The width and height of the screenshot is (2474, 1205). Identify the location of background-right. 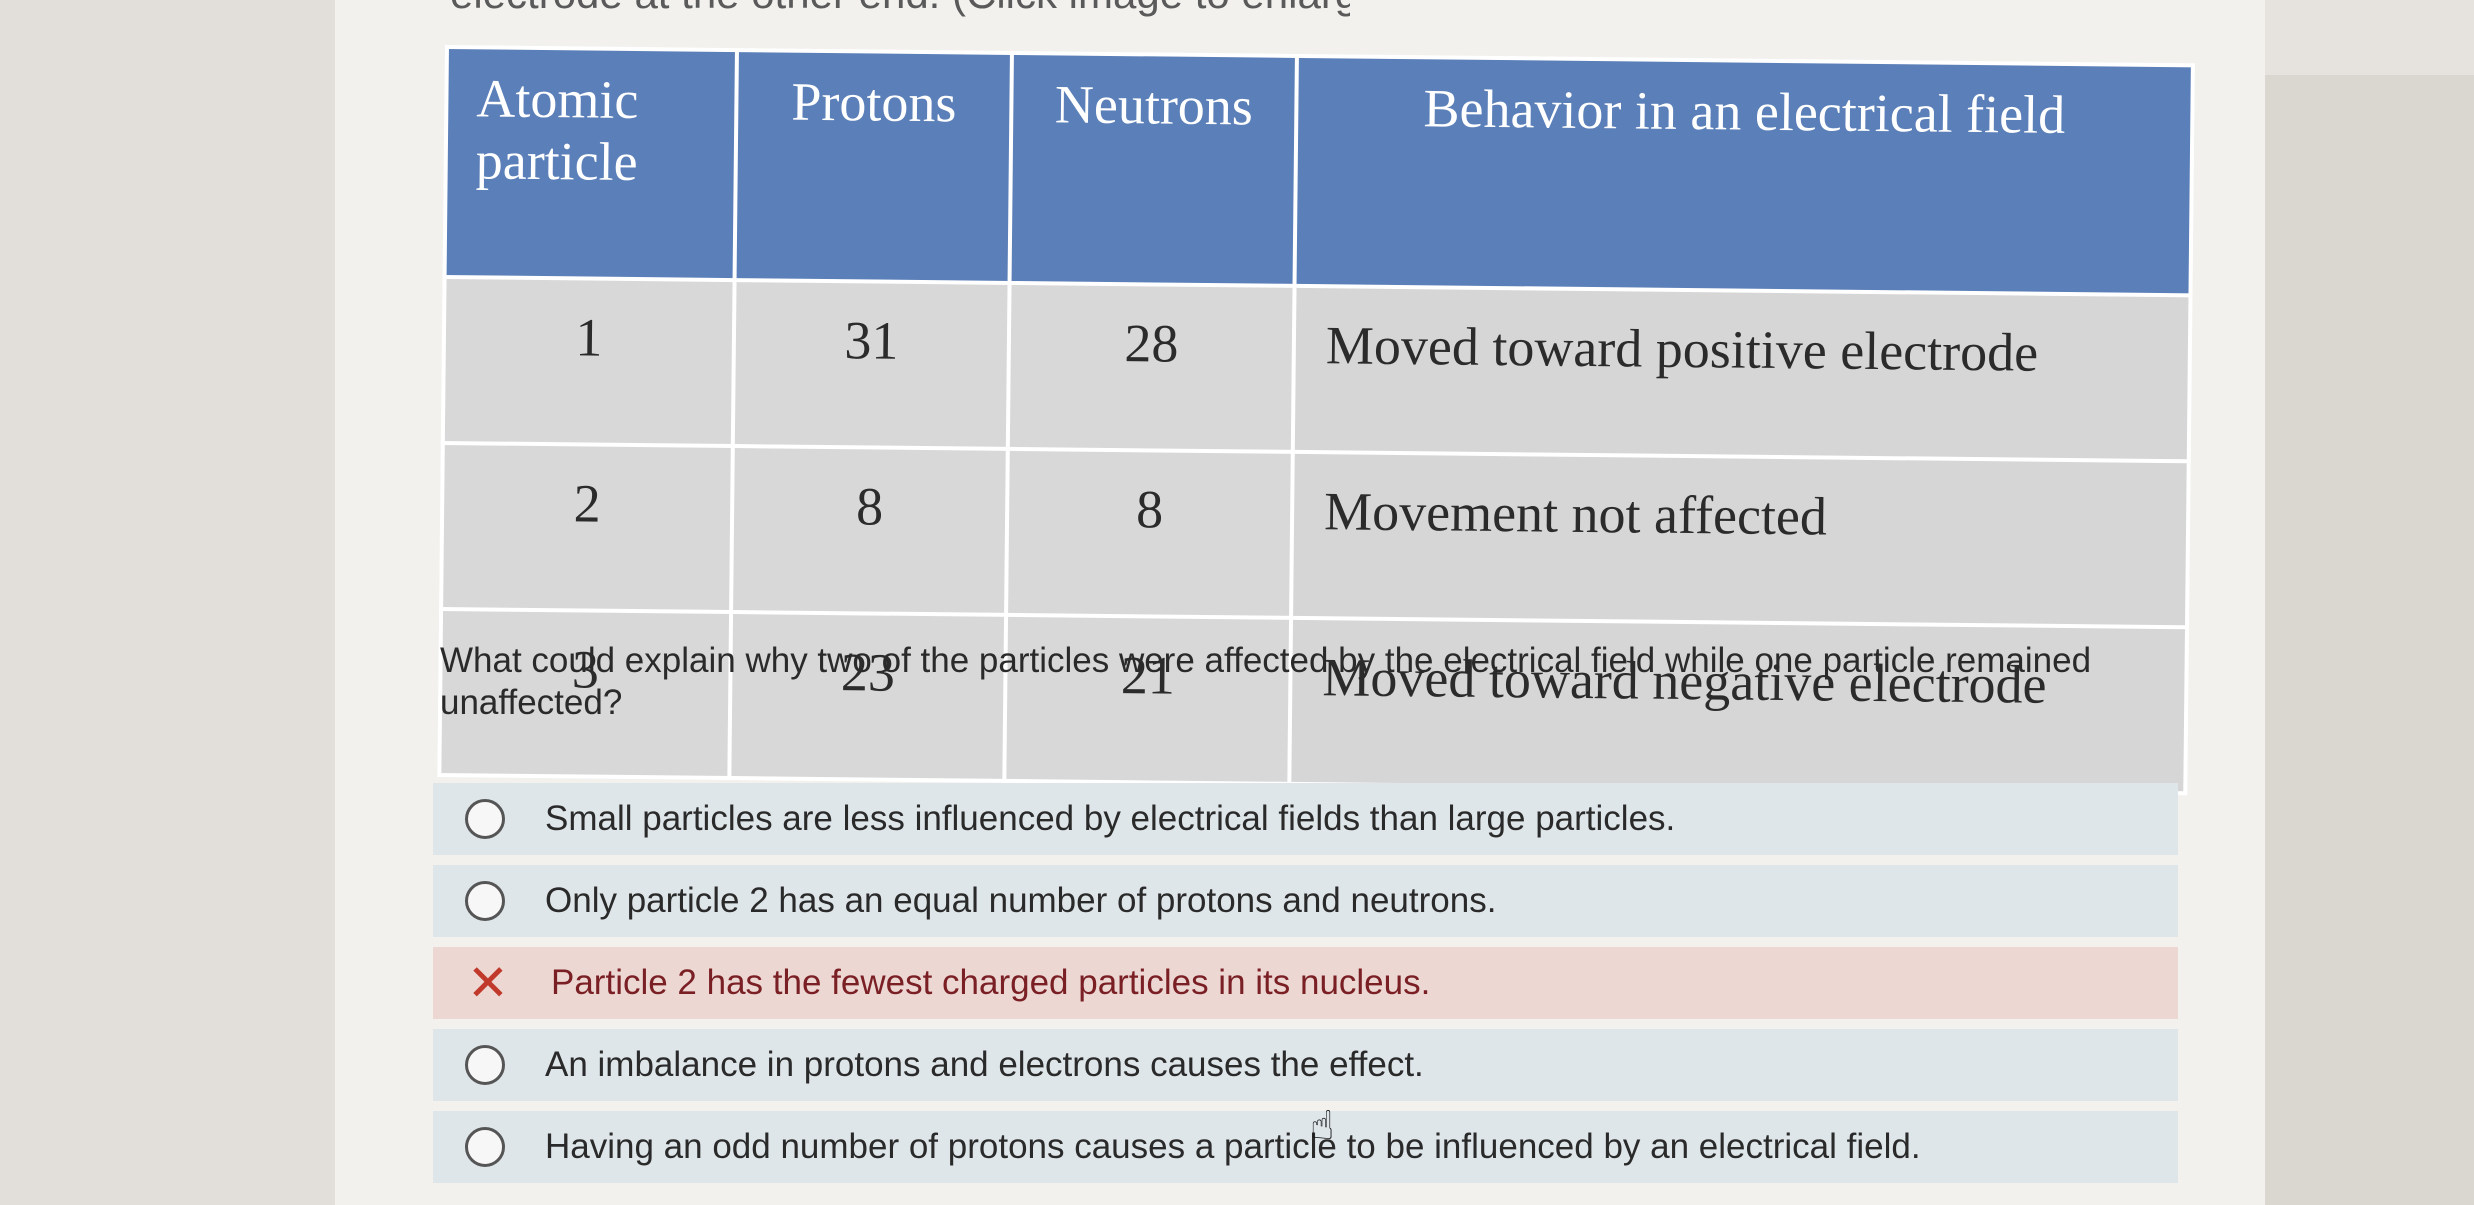
(2369, 640).